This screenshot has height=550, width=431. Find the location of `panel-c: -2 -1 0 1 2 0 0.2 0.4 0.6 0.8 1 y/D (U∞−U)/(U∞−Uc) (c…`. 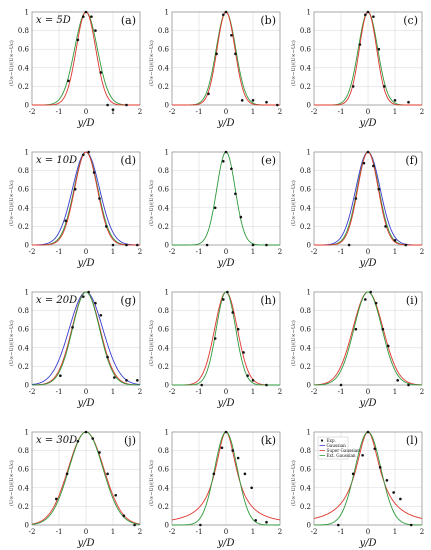

panel-c: -2 -1 0 1 2 0 0.2 0.4 0.6 0.8 1 y/D (U∞−U)/(U∞−Uc) (c… is located at coordinates (357, 69).